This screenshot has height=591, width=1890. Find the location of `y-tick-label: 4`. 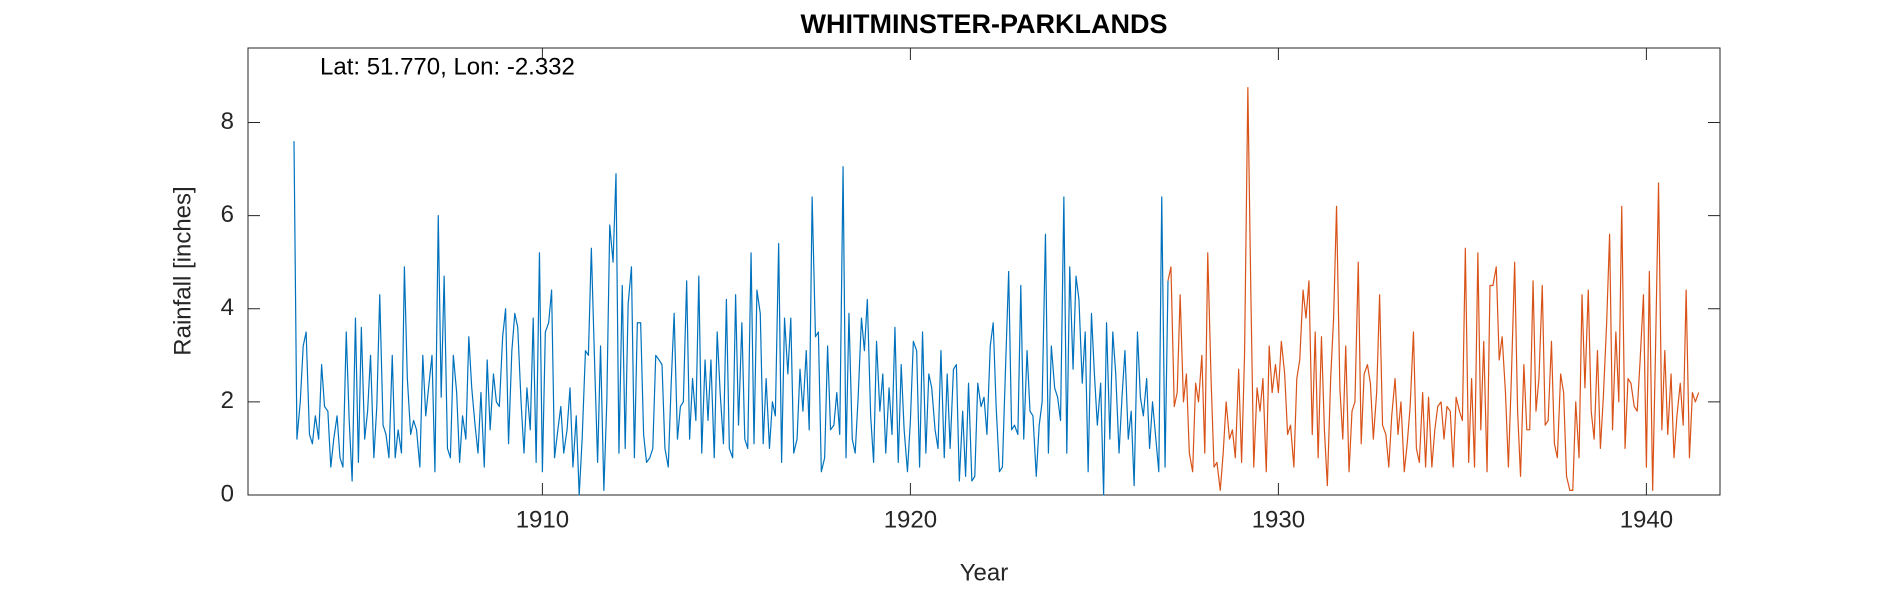

y-tick-label: 4 is located at coordinates (227, 307).